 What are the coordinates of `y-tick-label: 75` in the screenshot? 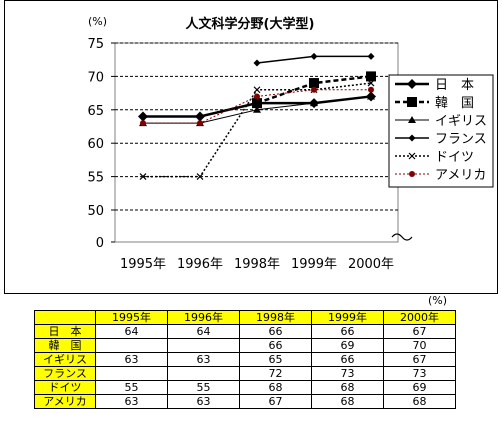 It's located at (95, 44).